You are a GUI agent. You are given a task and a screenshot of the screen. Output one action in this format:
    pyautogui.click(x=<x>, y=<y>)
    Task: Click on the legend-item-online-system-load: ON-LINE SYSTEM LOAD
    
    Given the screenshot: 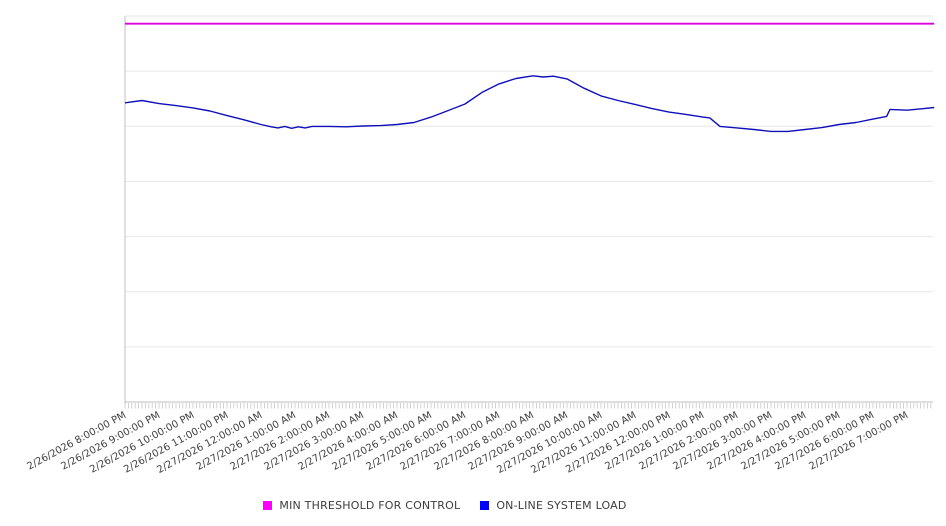 What is the action you would take?
    pyautogui.click(x=553, y=505)
    